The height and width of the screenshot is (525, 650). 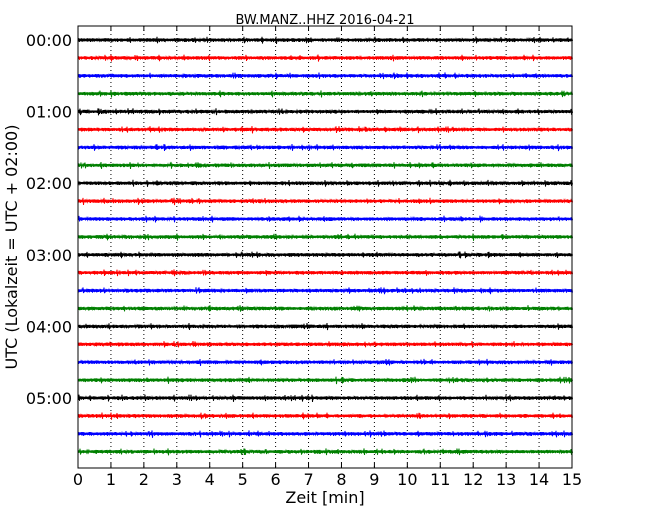 What do you see at coordinates (341, 479) in the screenshot?
I see `x-tick-label: 8` at bounding box center [341, 479].